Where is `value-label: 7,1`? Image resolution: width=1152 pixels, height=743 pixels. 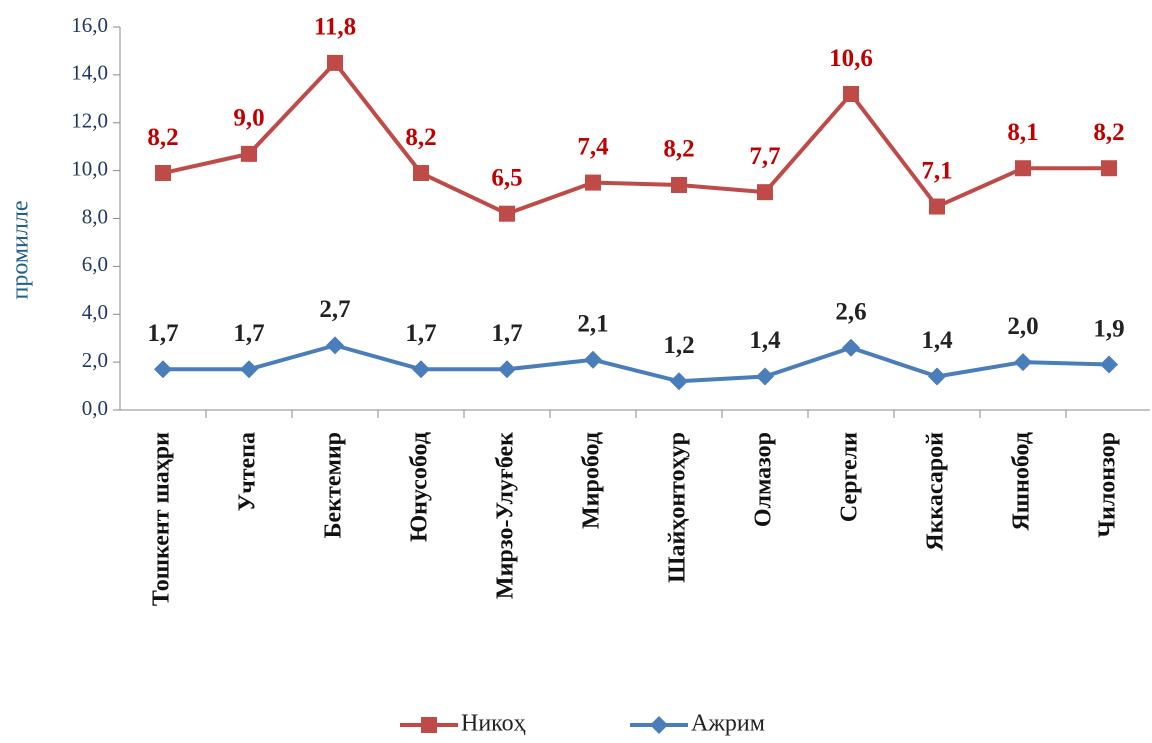
value-label: 7,1 is located at coordinates (936, 170).